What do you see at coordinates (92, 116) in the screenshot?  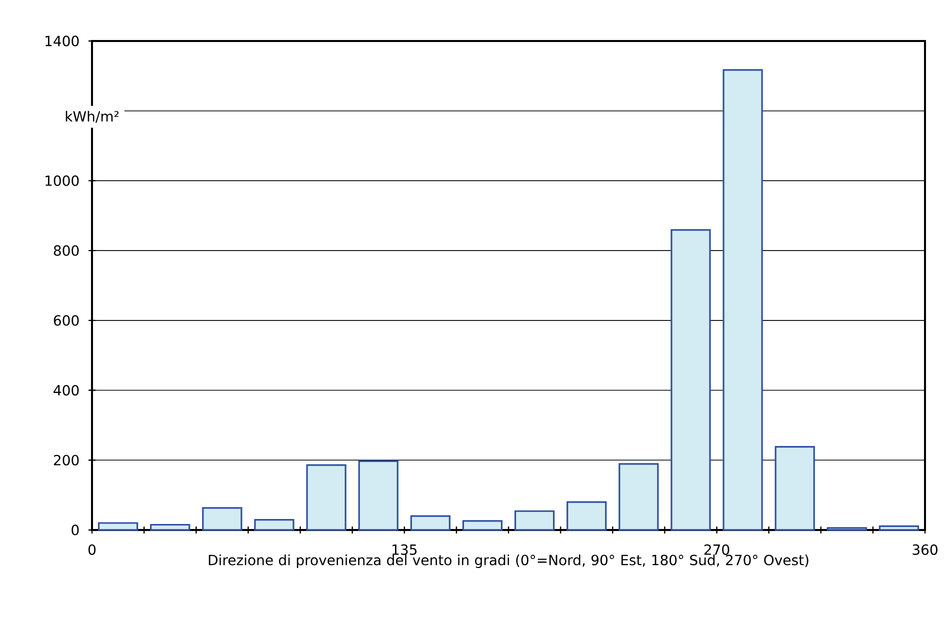 I see `y-axis-title: kWh/m²` at bounding box center [92, 116].